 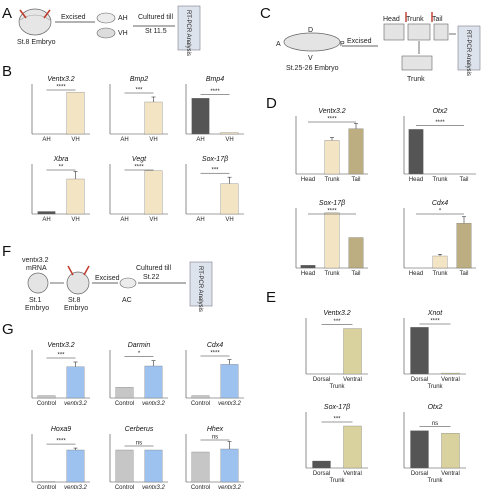 I want to click on vegetal-half-icon, so click(x=106, y=33).